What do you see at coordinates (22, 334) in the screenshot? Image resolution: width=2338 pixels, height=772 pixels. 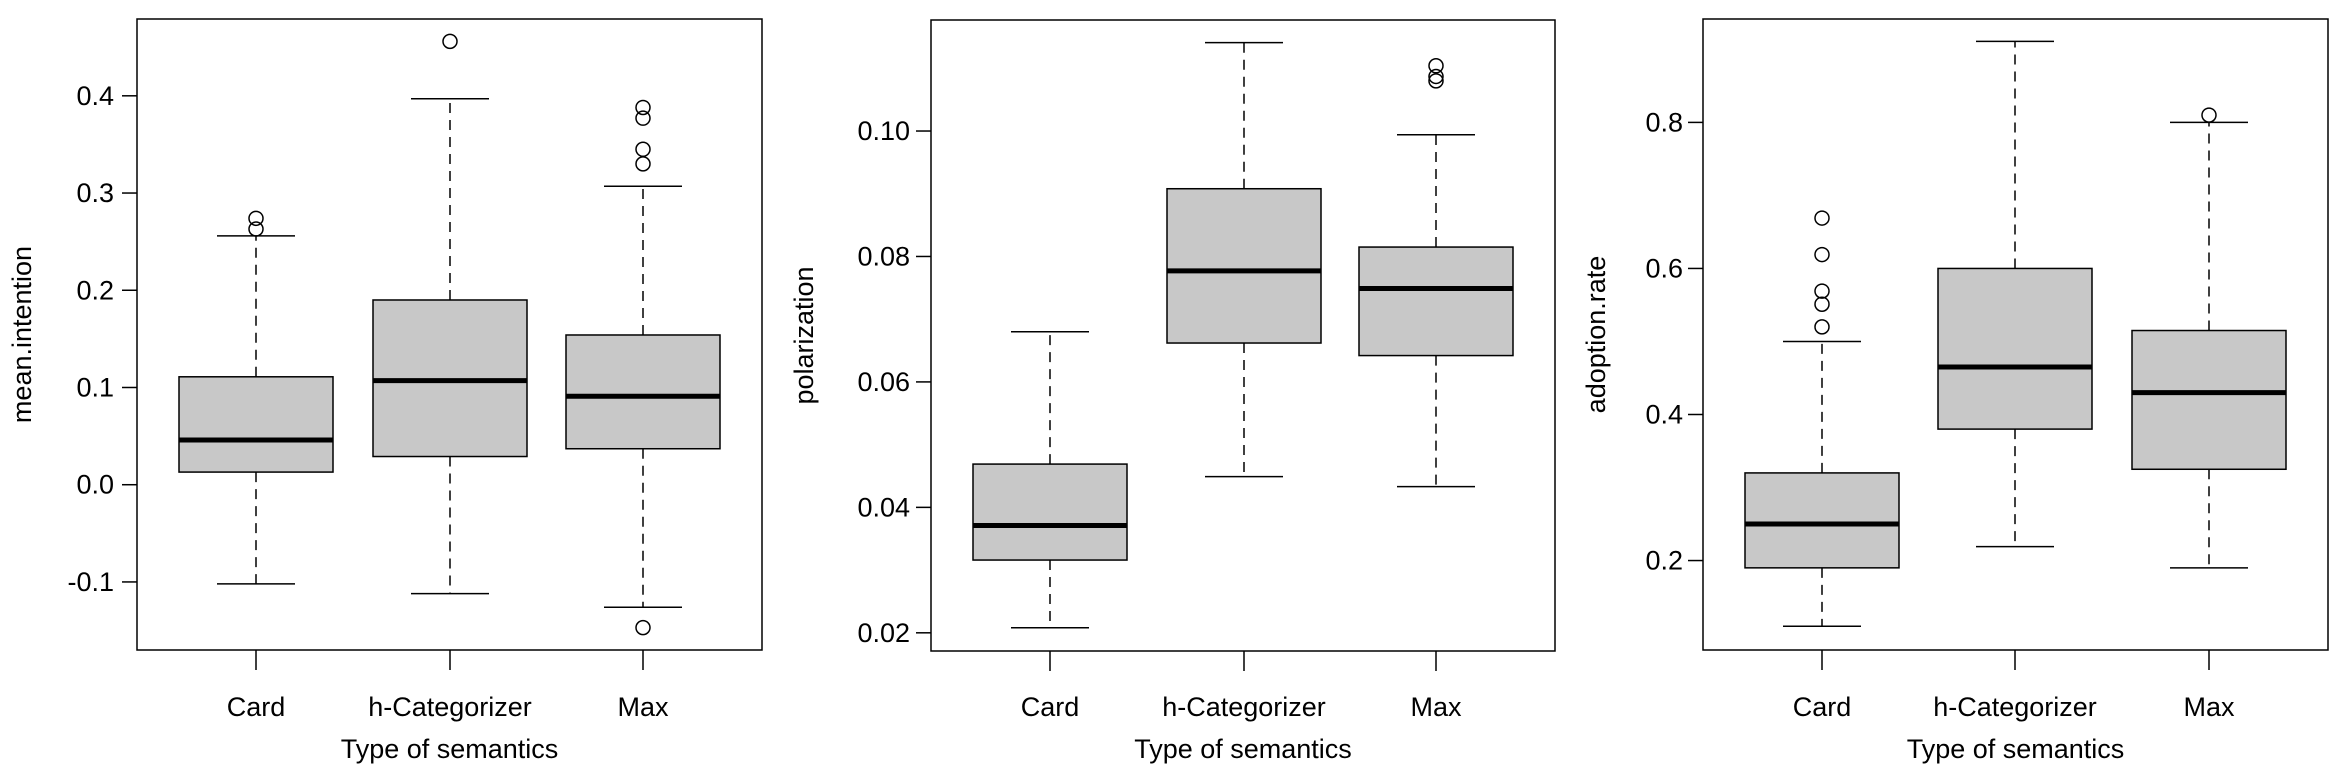 I see `y-axis-title: mean.intention` at bounding box center [22, 334].